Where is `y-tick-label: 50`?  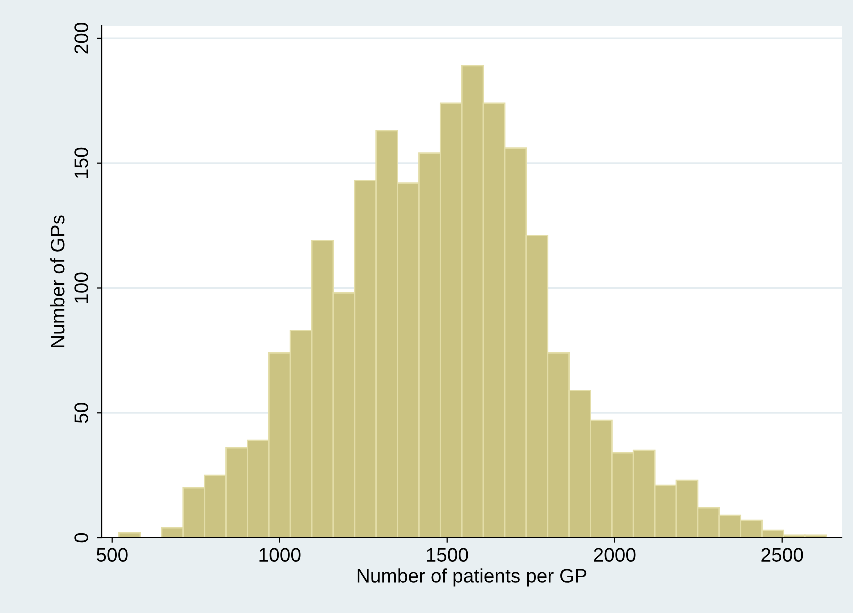
y-tick-label: 50 is located at coordinates (81, 413).